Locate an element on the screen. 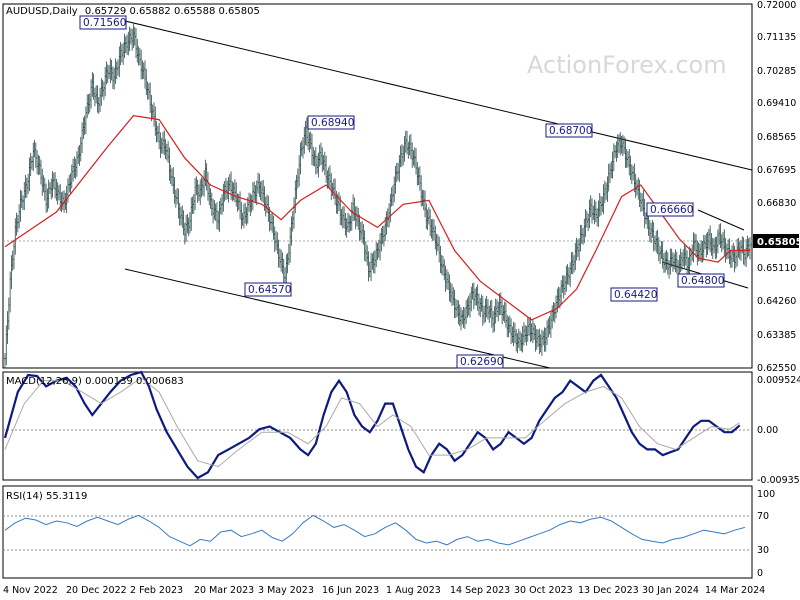 Image resolution: width=800 pixels, height=600 pixels. symbol: AUDUSD,Daily is located at coordinates (42, 11).